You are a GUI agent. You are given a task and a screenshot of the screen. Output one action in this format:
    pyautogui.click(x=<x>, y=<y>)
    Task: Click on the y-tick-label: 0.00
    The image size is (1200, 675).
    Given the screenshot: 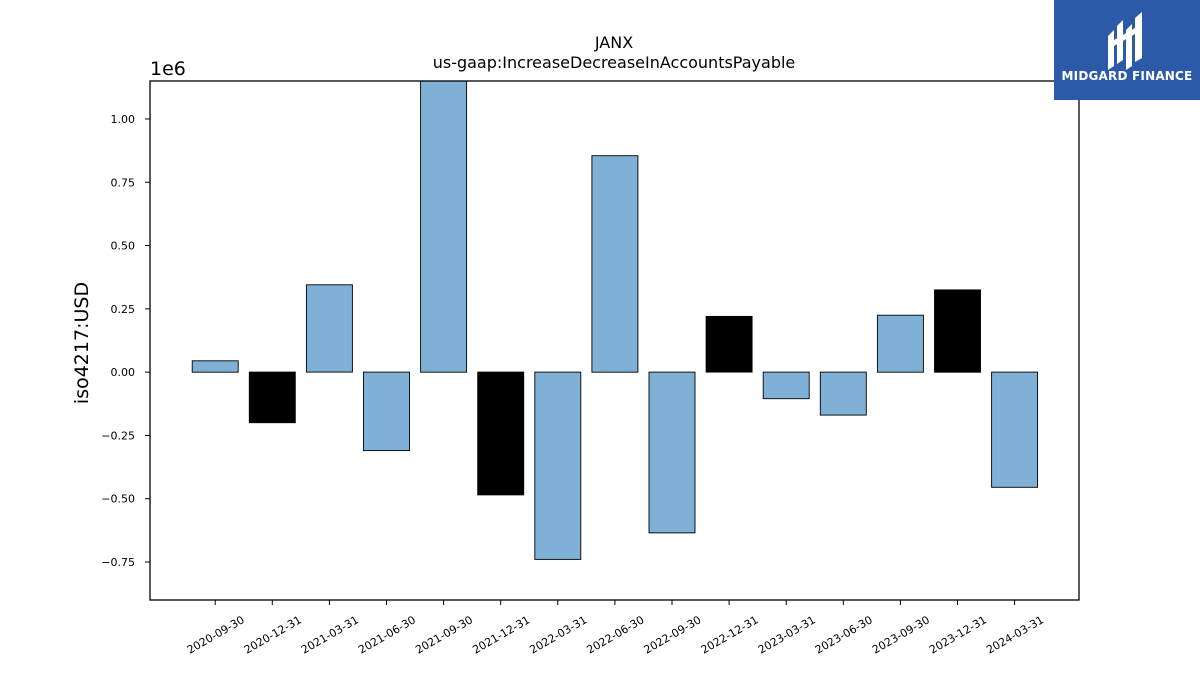 What is the action you would take?
    pyautogui.click(x=123, y=372)
    